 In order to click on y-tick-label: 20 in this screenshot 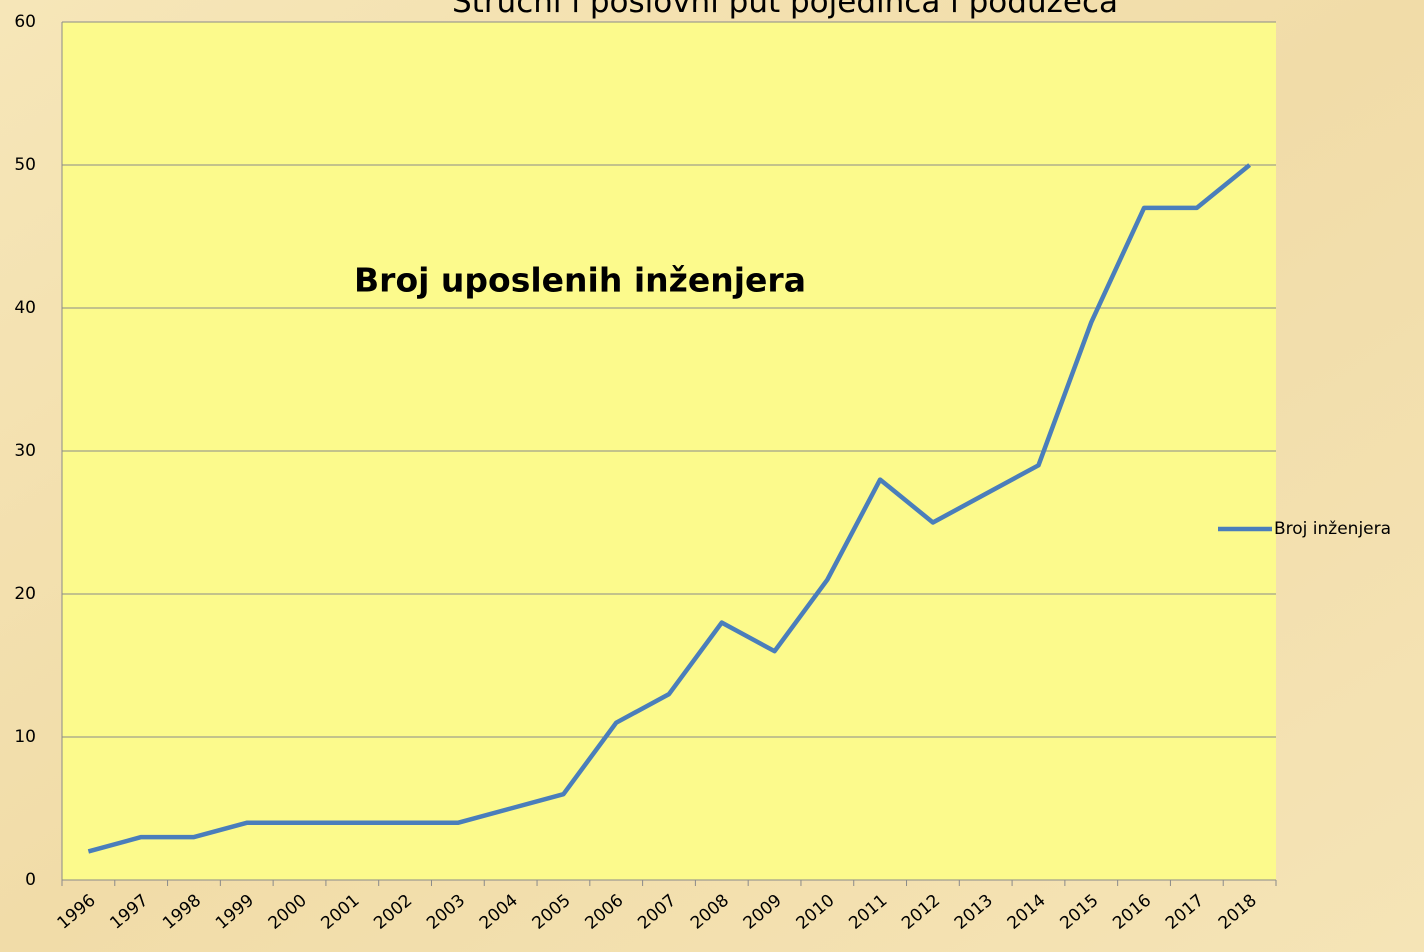, I will do `click(25, 594)`.